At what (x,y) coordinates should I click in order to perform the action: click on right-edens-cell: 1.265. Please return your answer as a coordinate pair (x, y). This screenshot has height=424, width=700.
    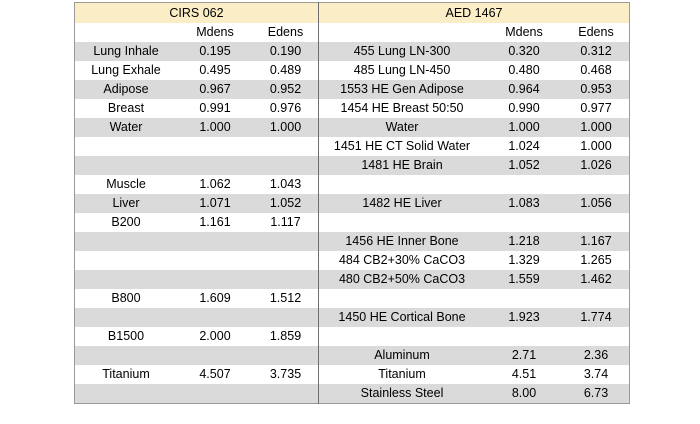
    Looking at the image, I should click on (596, 260).